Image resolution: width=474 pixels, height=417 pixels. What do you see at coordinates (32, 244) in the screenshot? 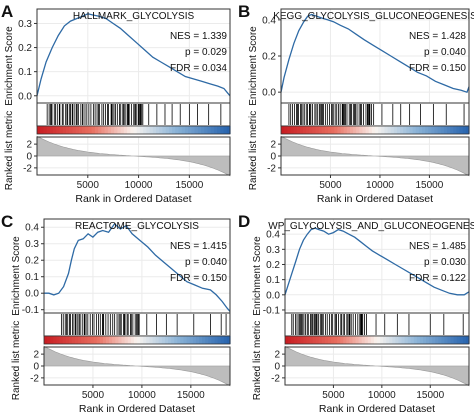
I see `es-ytick-label: 0.3` at bounding box center [32, 244].